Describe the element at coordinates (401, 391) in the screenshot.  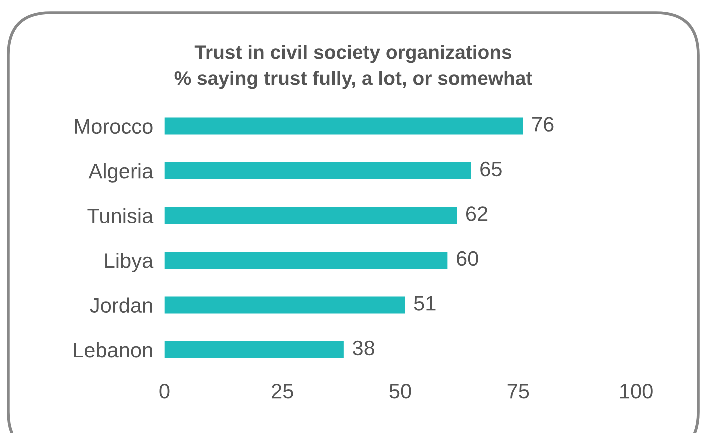
I see `x-tick-label: 50` at that location.